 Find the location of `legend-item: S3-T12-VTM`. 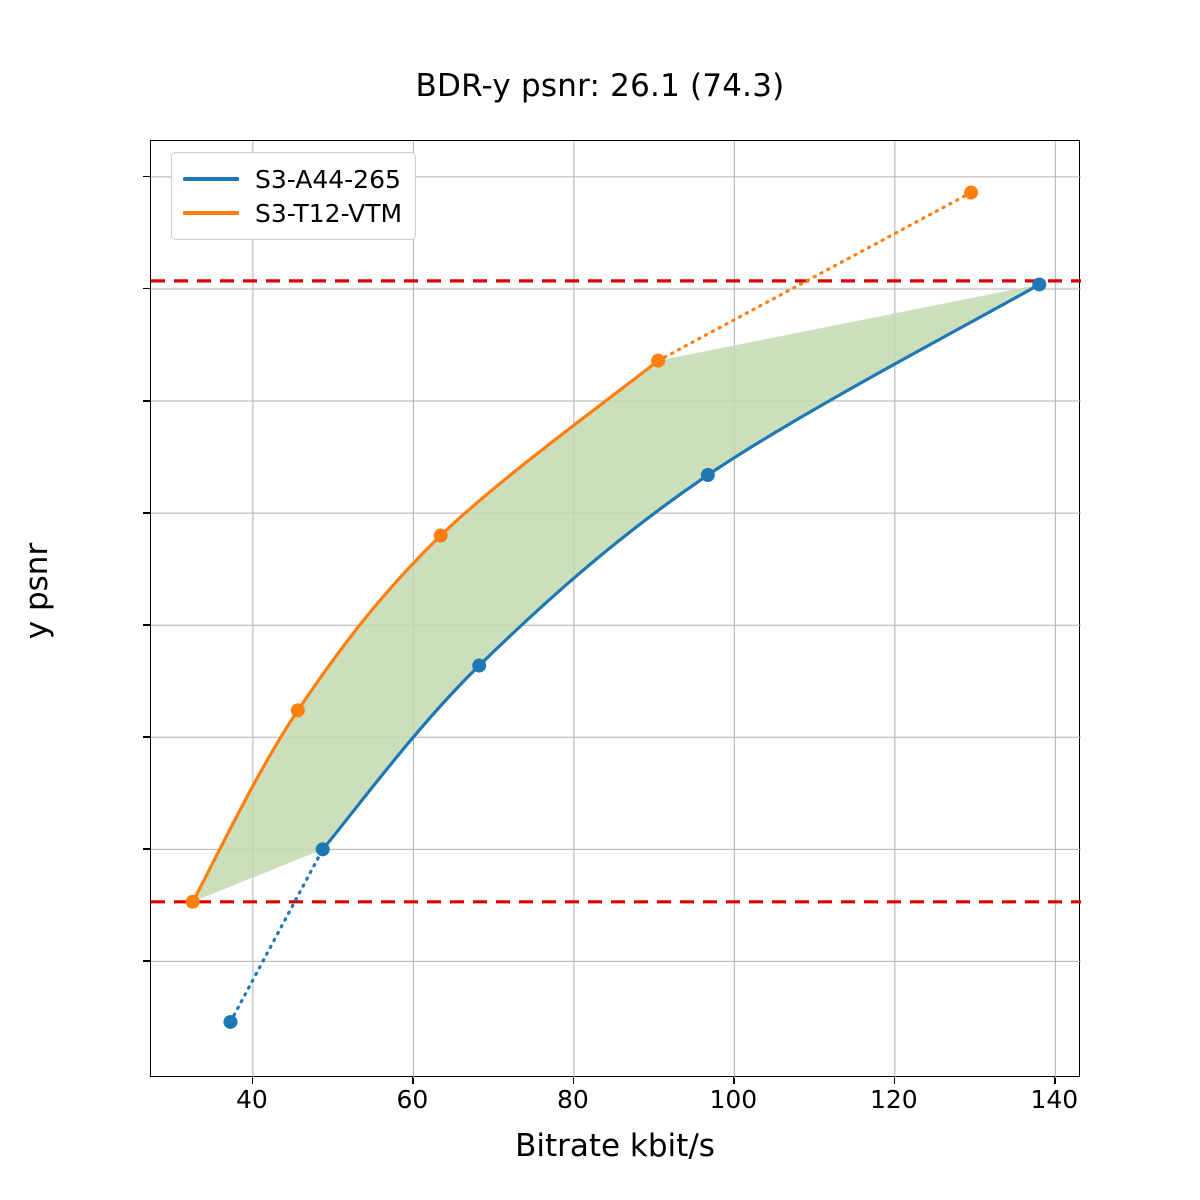

legend-item: S3-T12-VTM is located at coordinates (292, 213).